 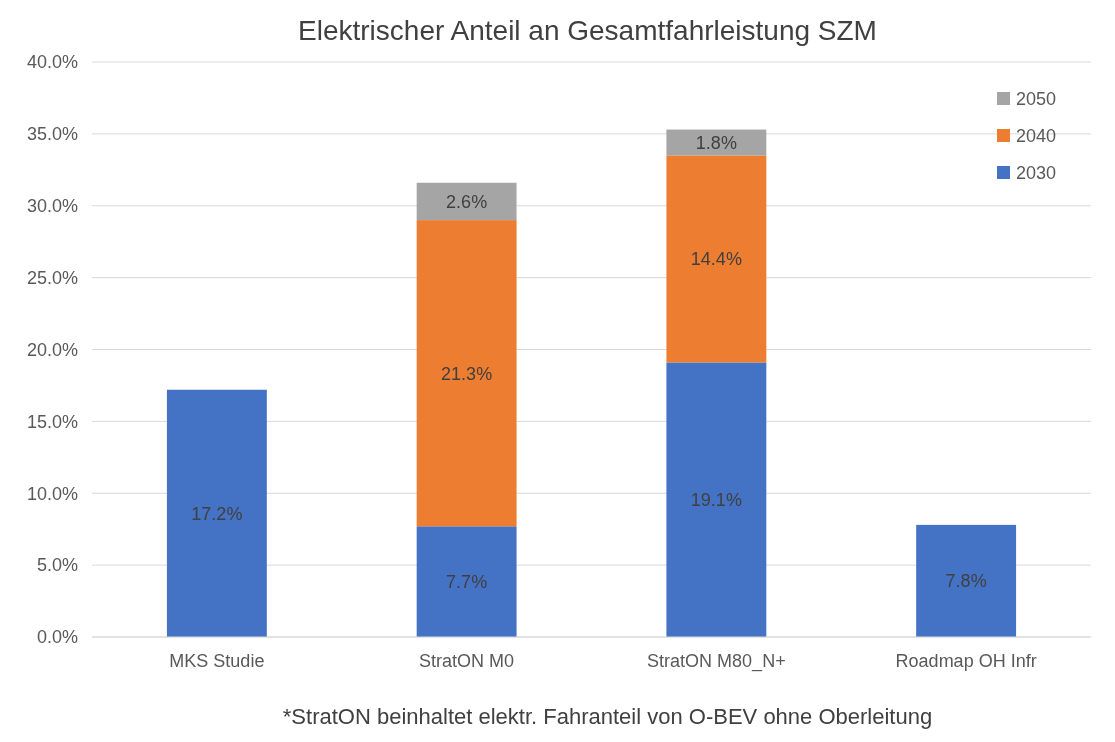 What do you see at coordinates (1036, 173) in the screenshot?
I see `legend-label: 2030` at bounding box center [1036, 173].